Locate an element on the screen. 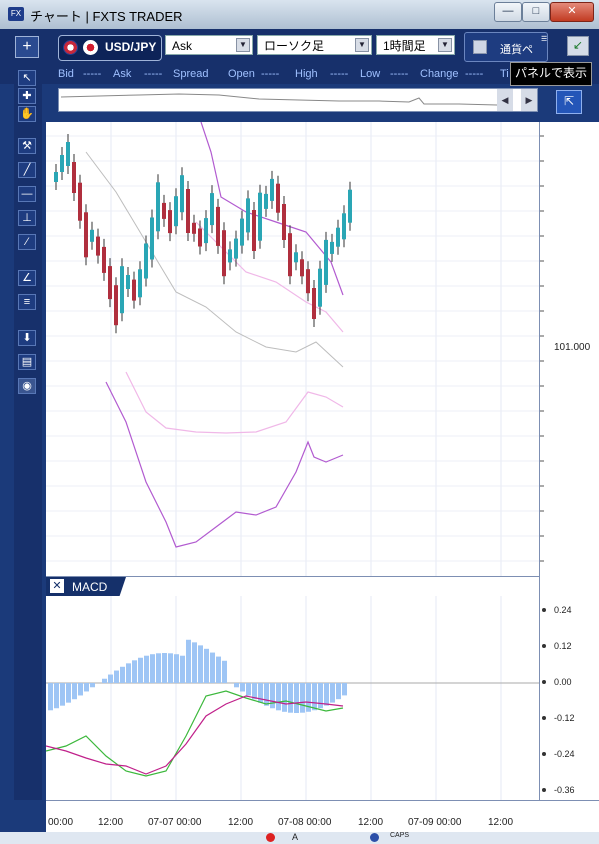 This screenshot has height=844, width=599. macd-tick-3: -0.12 is located at coordinates (564, 718).